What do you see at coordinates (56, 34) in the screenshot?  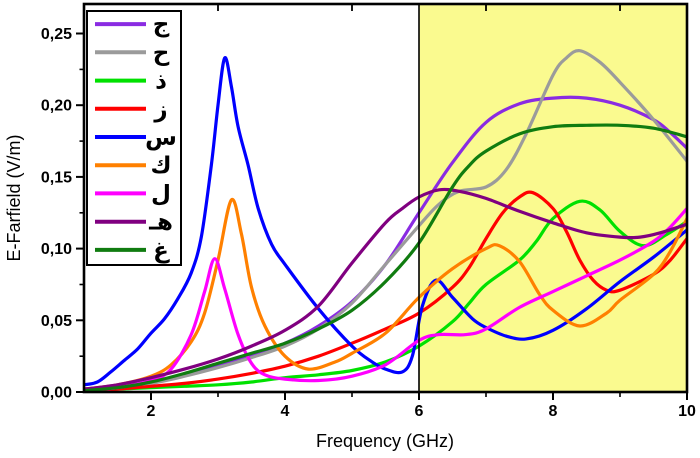 I see `y-tick-label: 0,25` at bounding box center [56, 34].